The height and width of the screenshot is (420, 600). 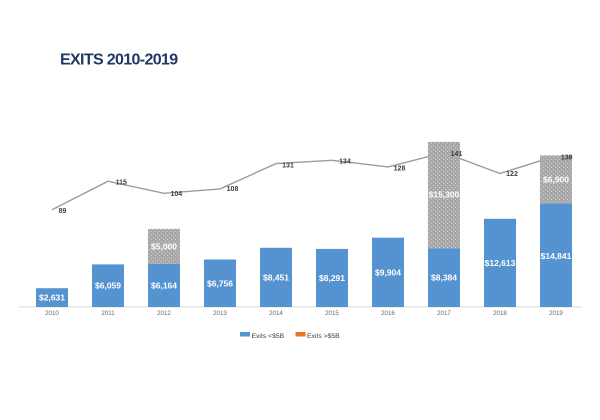 I want to click on svg-text: 2014, so click(x=276, y=313).